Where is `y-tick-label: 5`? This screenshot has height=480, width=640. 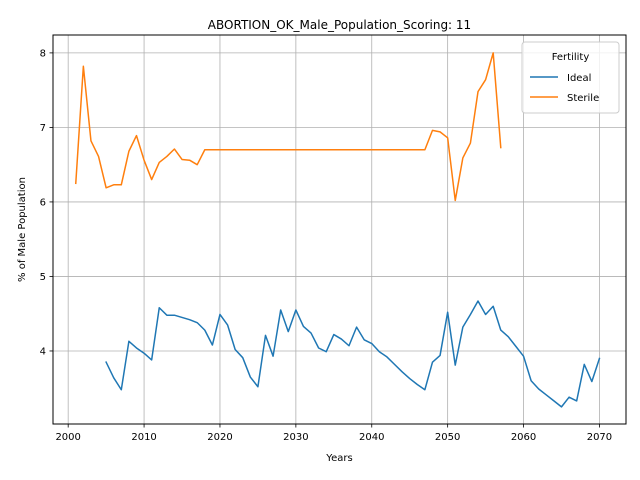
y-tick-label: 5 is located at coordinates (43, 277).